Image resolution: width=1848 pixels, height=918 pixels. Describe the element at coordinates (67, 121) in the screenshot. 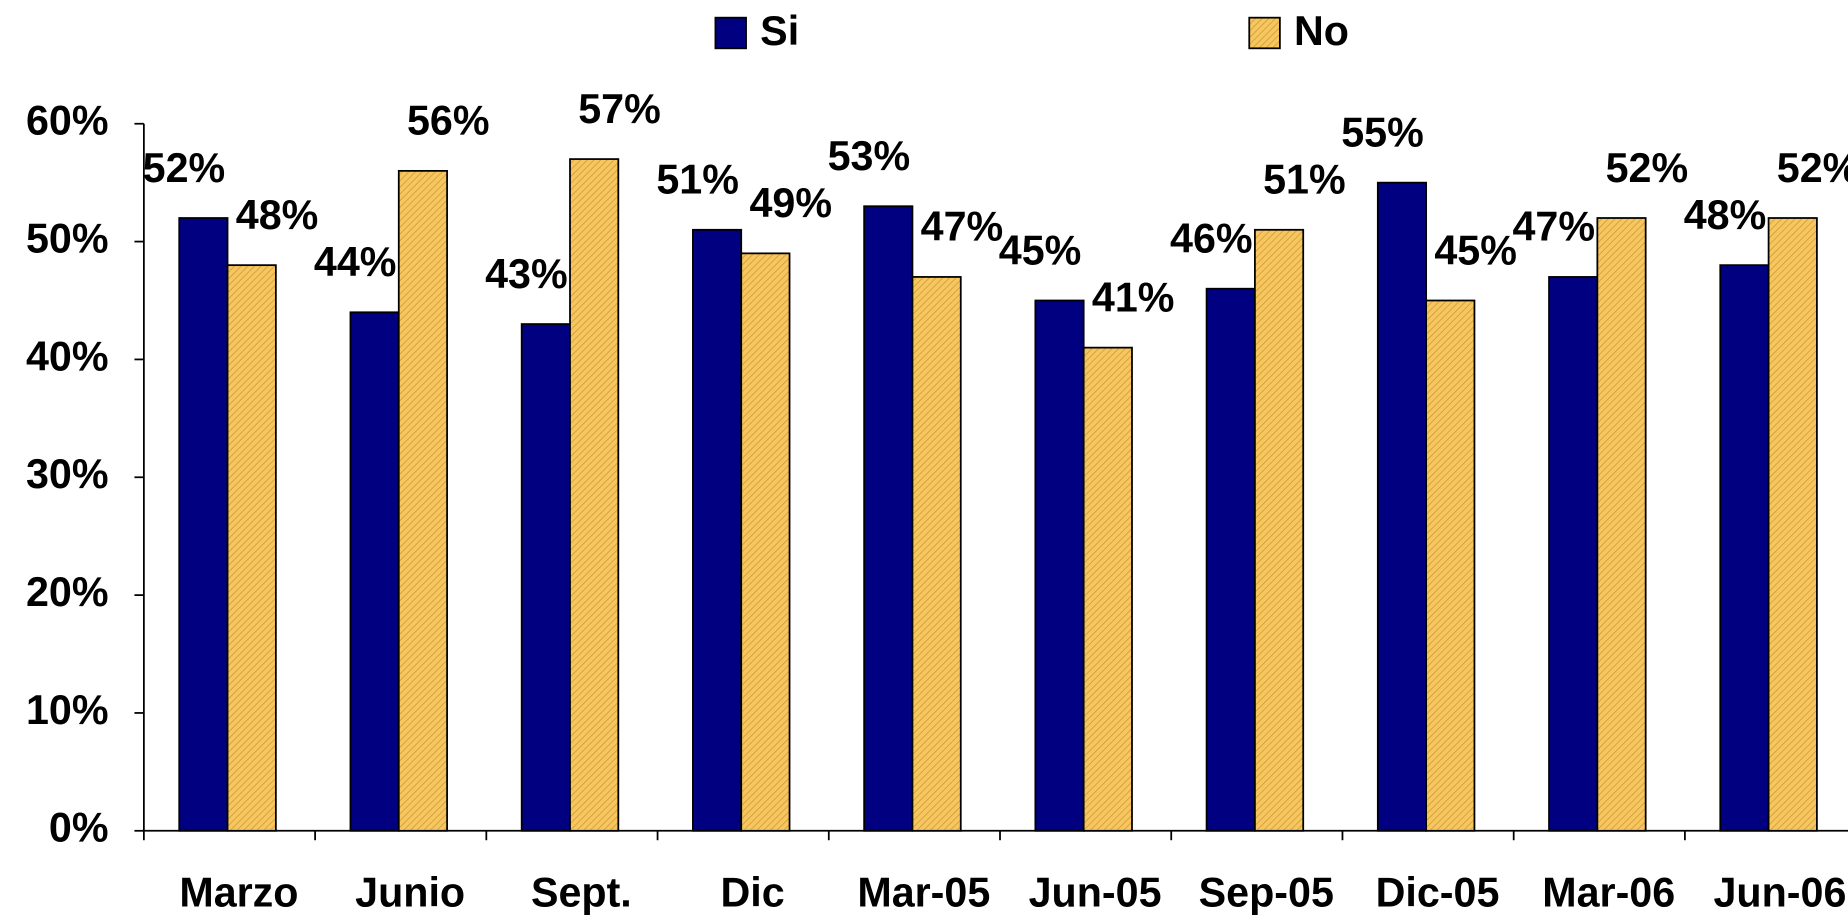

I see `y-tick-label: 60%` at that location.